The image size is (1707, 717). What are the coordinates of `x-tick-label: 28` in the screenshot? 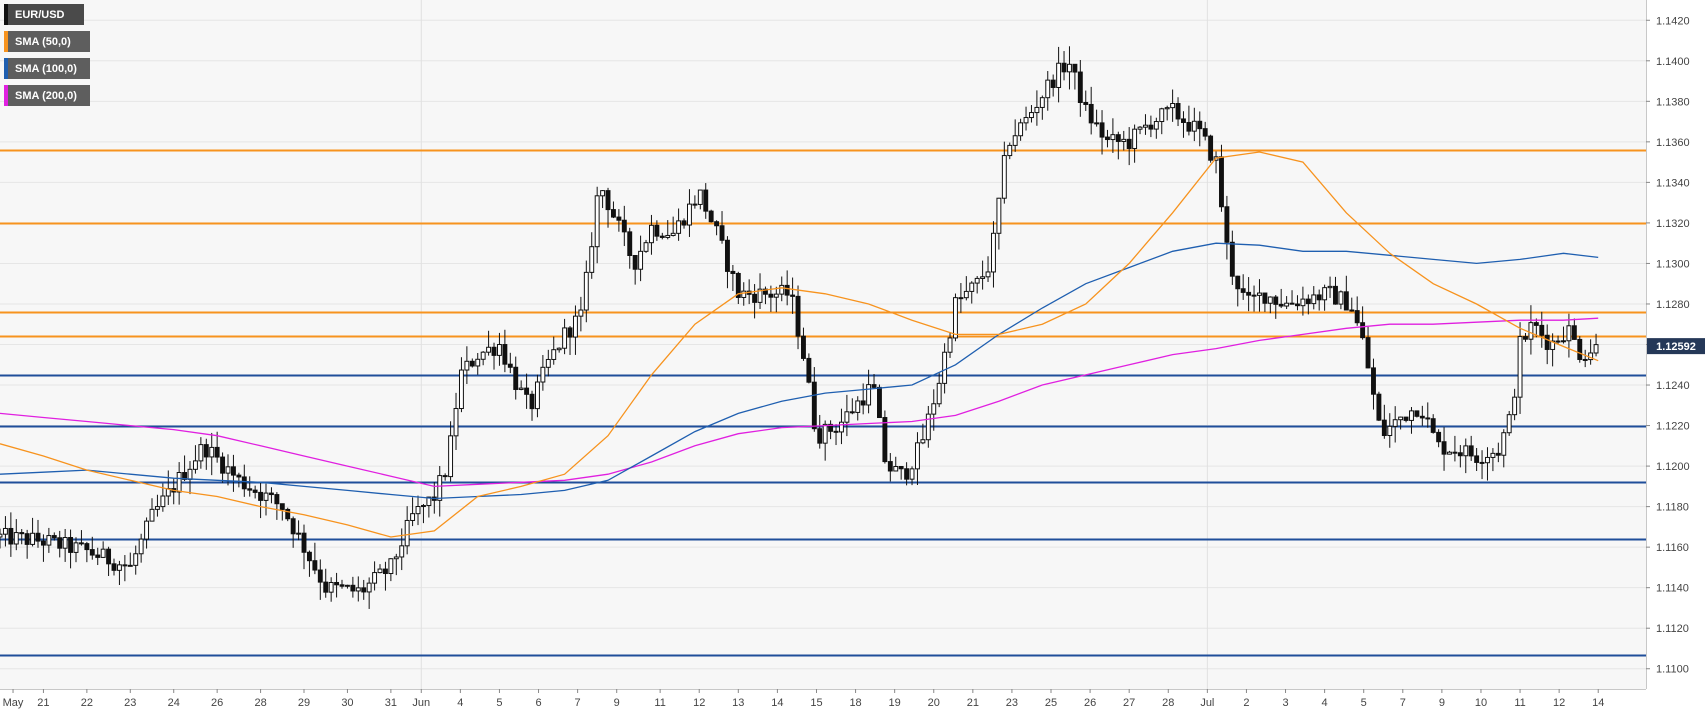 It's located at (260, 703).